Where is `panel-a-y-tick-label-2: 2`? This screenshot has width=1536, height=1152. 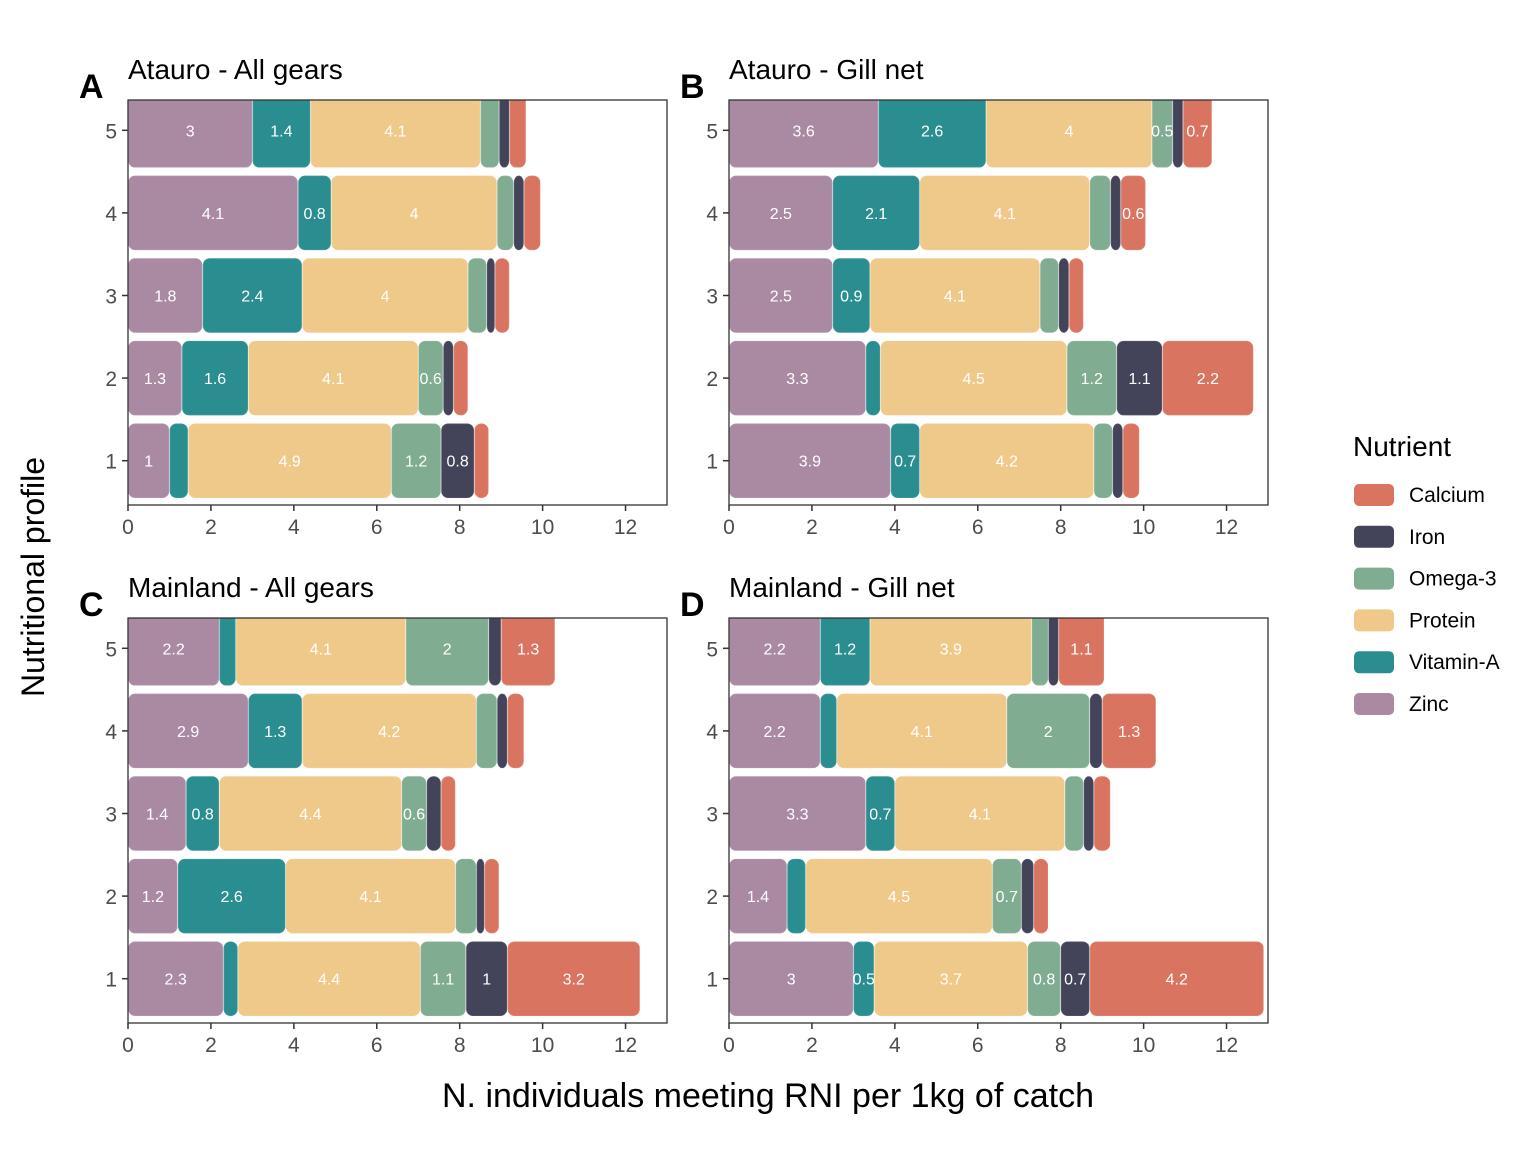 panel-a-y-tick-label-2: 2 is located at coordinates (111, 379).